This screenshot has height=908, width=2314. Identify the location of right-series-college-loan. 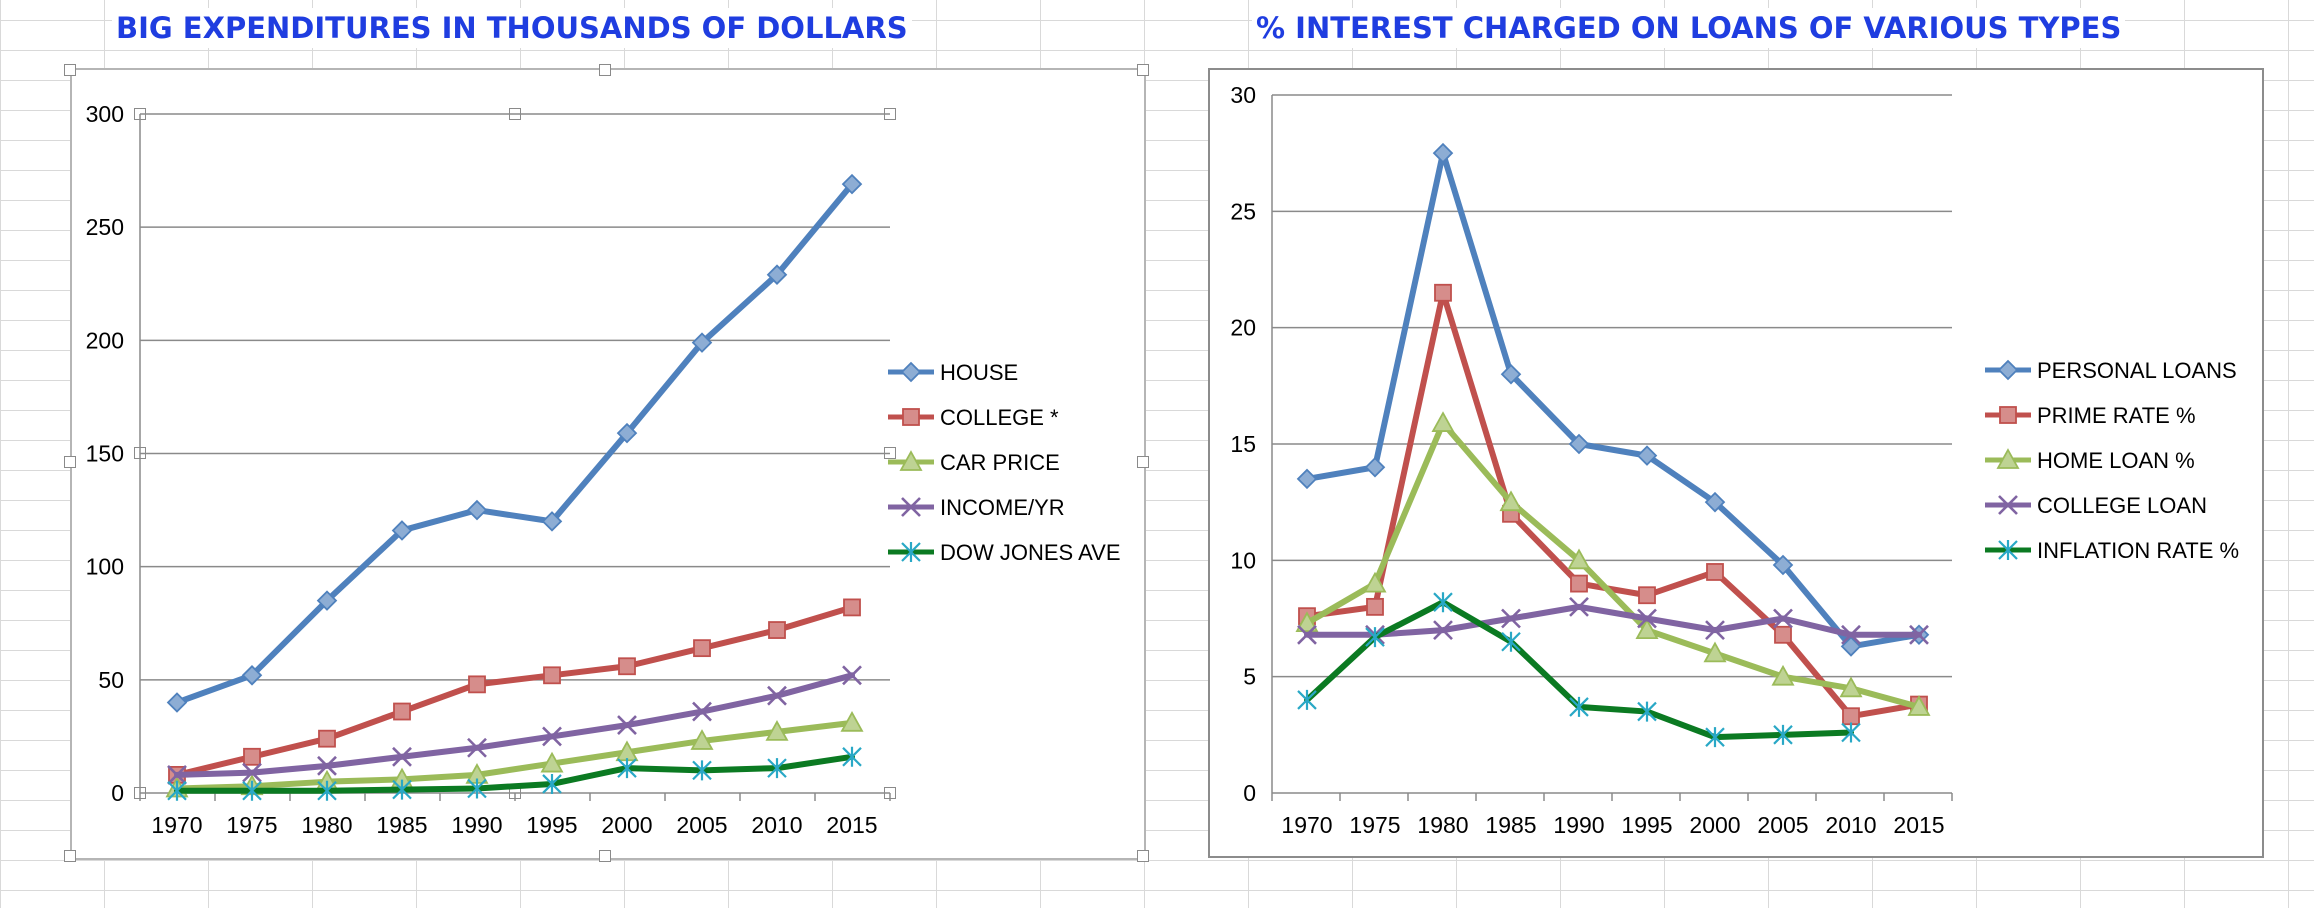
(1613, 620).